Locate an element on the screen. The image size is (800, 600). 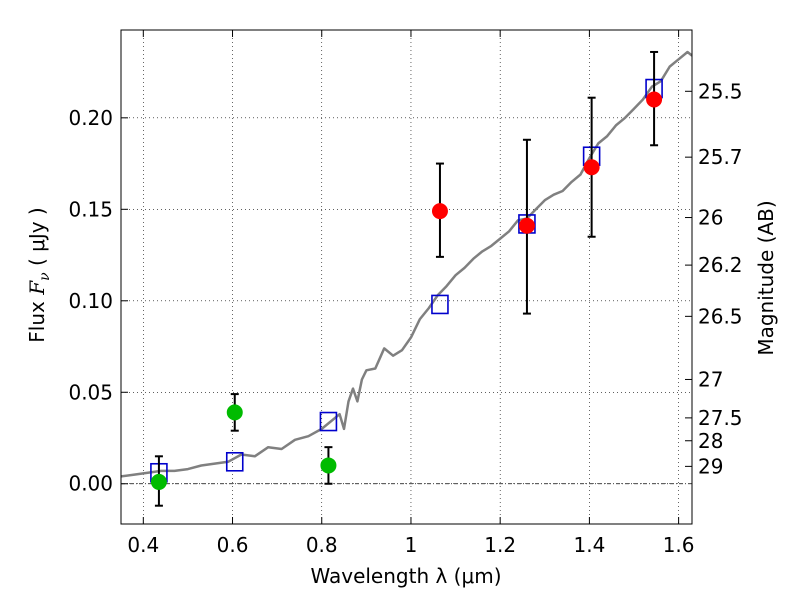
x-tick-label: 1 is located at coordinates (411, 545).